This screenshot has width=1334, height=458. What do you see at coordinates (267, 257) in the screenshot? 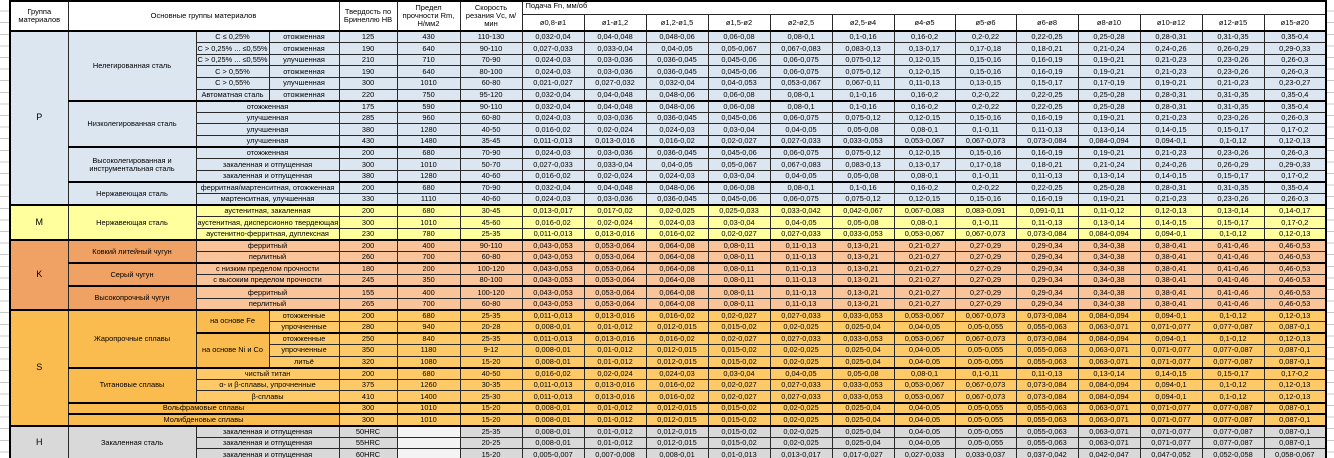
I see `data-cell: перлитный` at bounding box center [267, 257].